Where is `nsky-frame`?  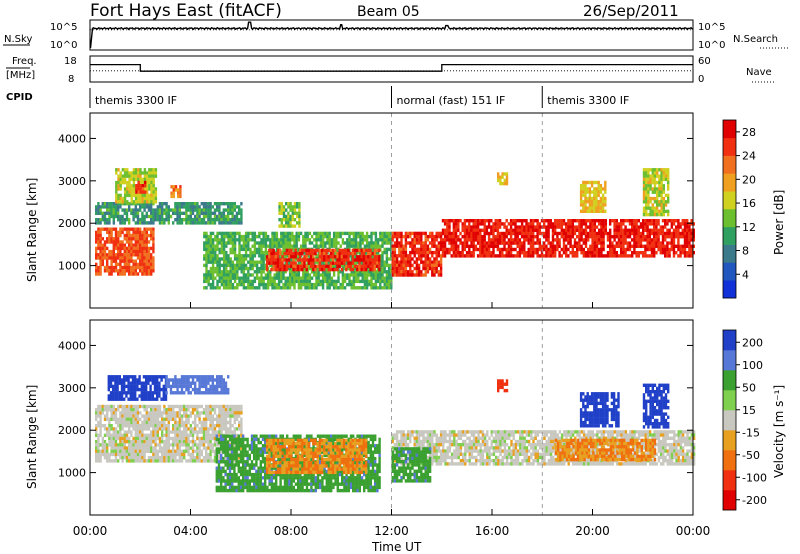 nsky-frame is located at coordinates (391, 35).